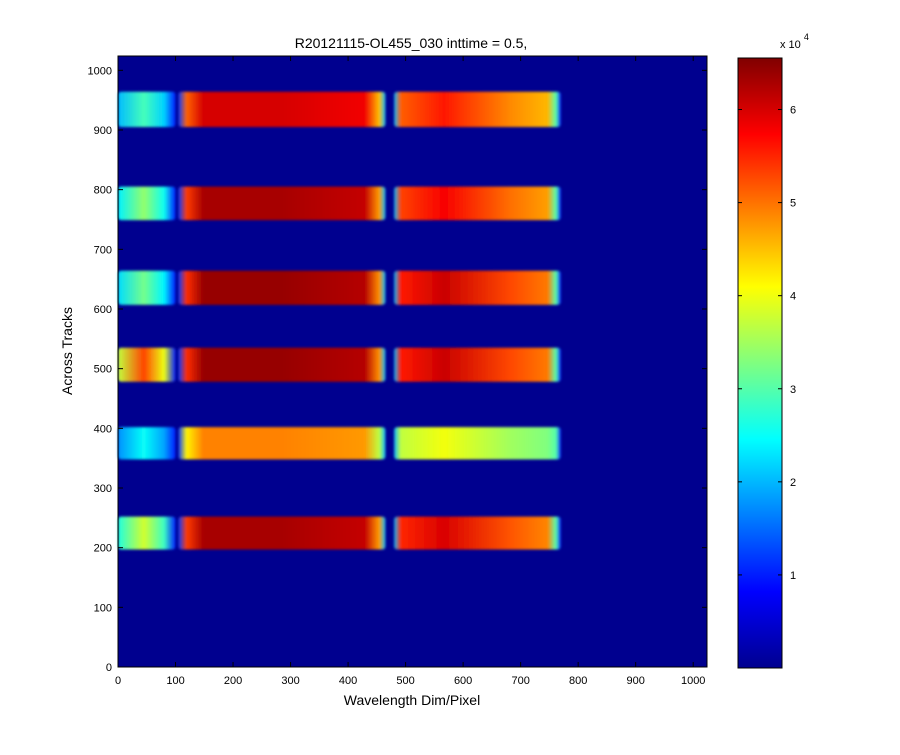  I want to click on colorbar-ticks: 1 2 3 4 5 6, so click(767, 343).